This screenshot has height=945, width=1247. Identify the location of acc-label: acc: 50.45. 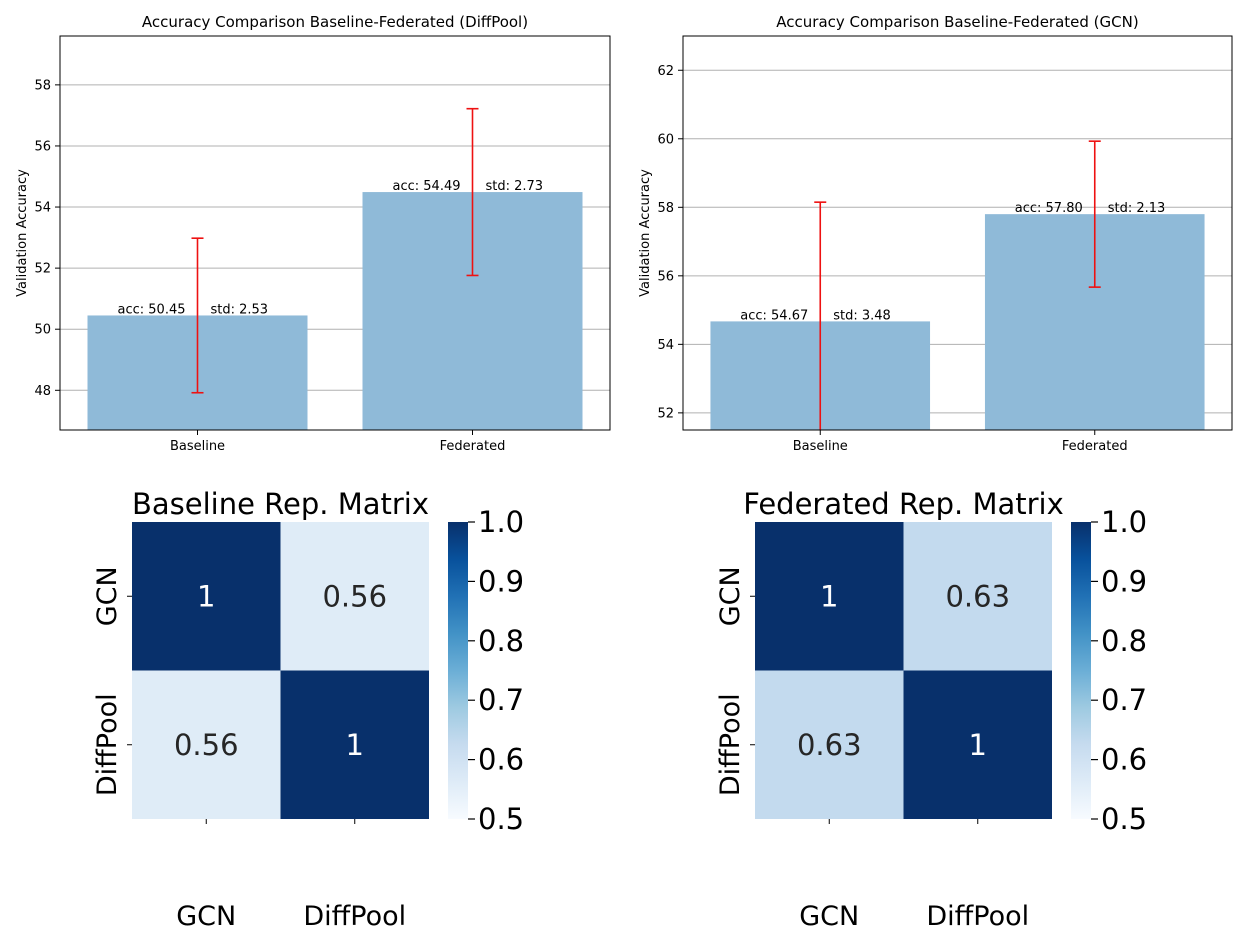
(152, 309).